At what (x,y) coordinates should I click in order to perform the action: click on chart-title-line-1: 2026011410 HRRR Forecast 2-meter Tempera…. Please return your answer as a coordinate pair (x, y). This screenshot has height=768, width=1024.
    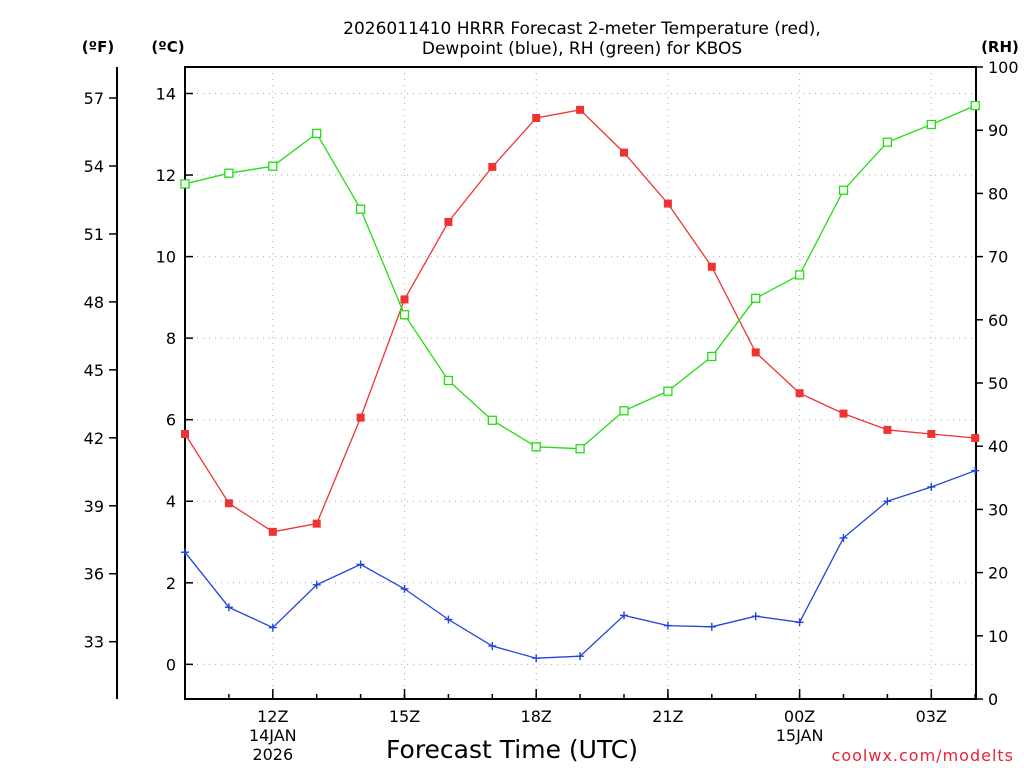
    Looking at the image, I should click on (582, 29).